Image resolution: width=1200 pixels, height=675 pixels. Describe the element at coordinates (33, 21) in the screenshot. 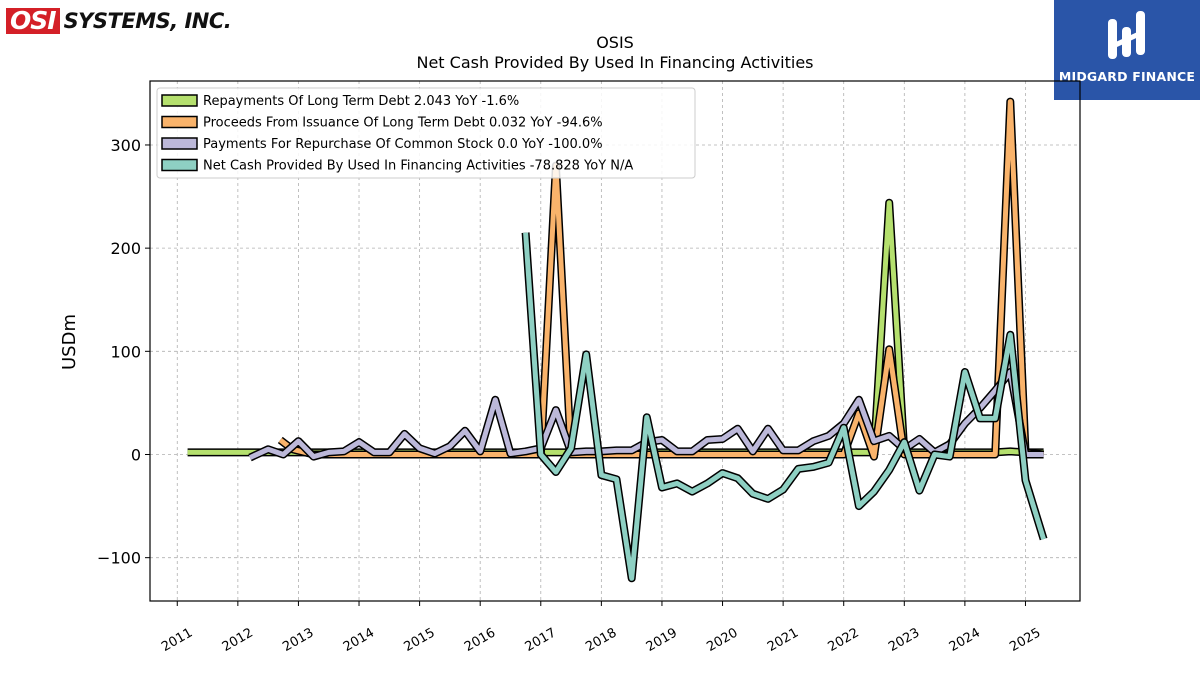

I see `company-logo-box: OSI` at that location.